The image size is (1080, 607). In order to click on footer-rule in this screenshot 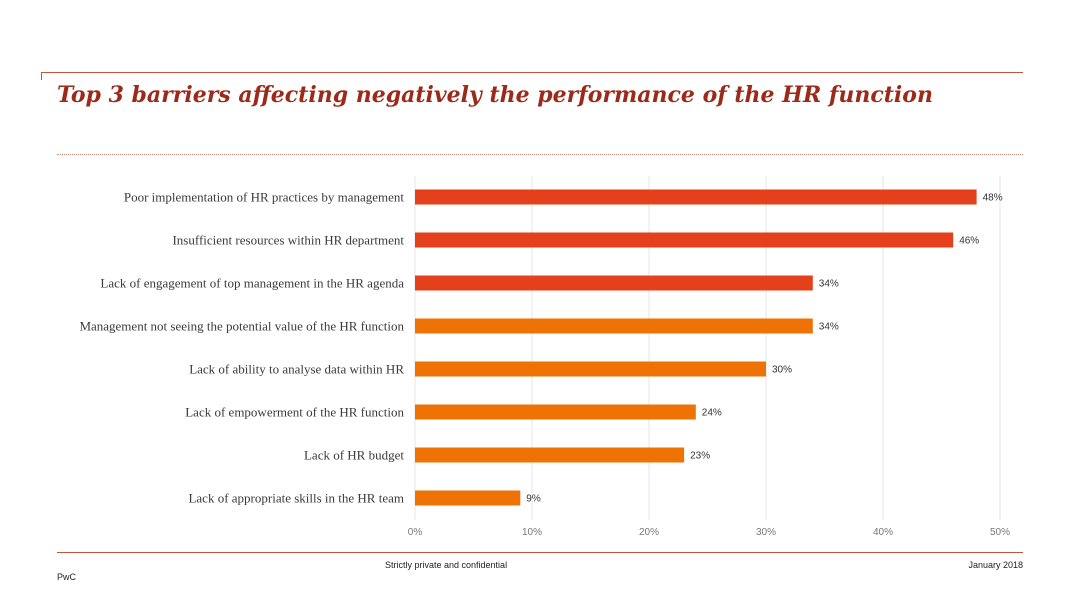, I will do `click(540, 552)`.